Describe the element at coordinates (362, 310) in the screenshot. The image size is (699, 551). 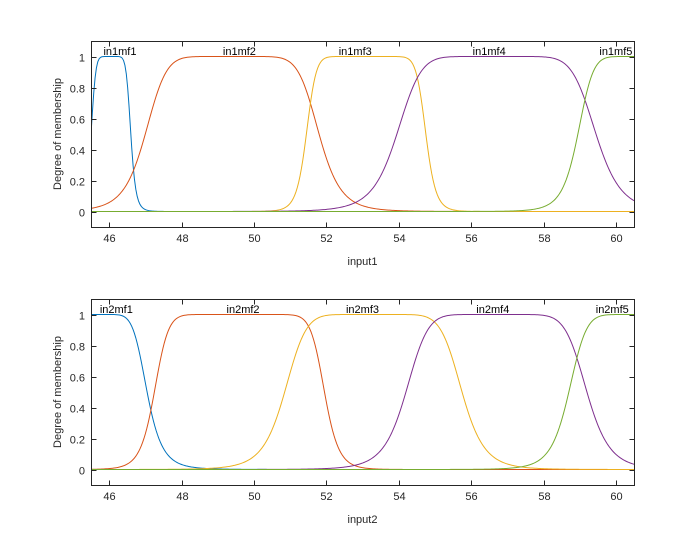
I see `mf-label-in2mf3: in2mf3` at that location.